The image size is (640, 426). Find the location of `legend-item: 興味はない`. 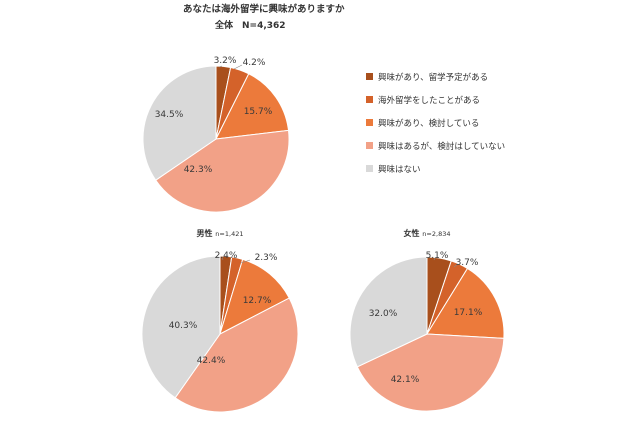

legend-item: 興味はない is located at coordinates (393, 169).